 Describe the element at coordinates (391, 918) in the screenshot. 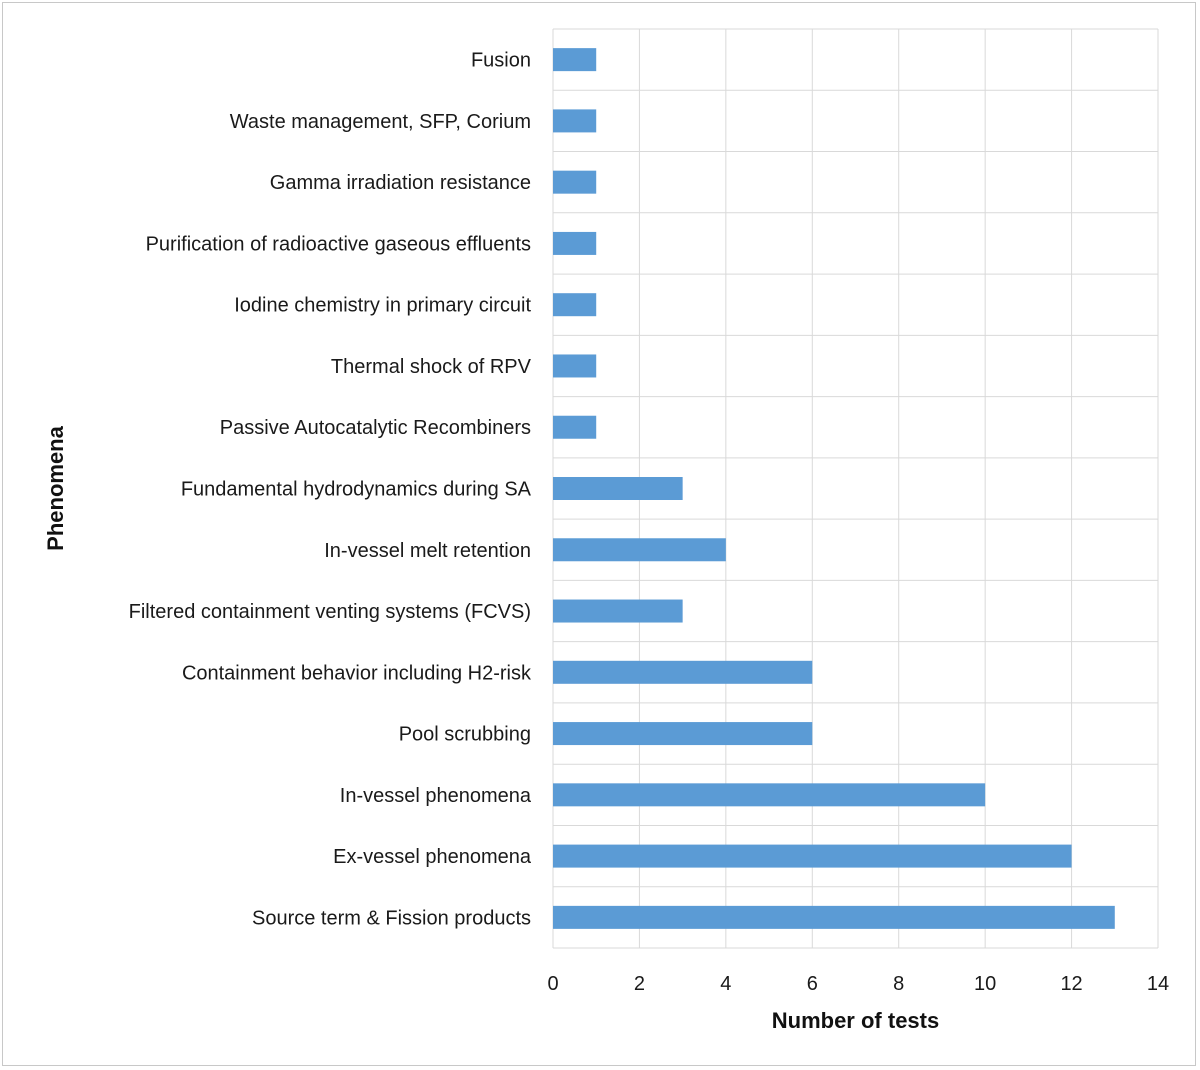

I see `category-label: Source term & Fission products` at that location.